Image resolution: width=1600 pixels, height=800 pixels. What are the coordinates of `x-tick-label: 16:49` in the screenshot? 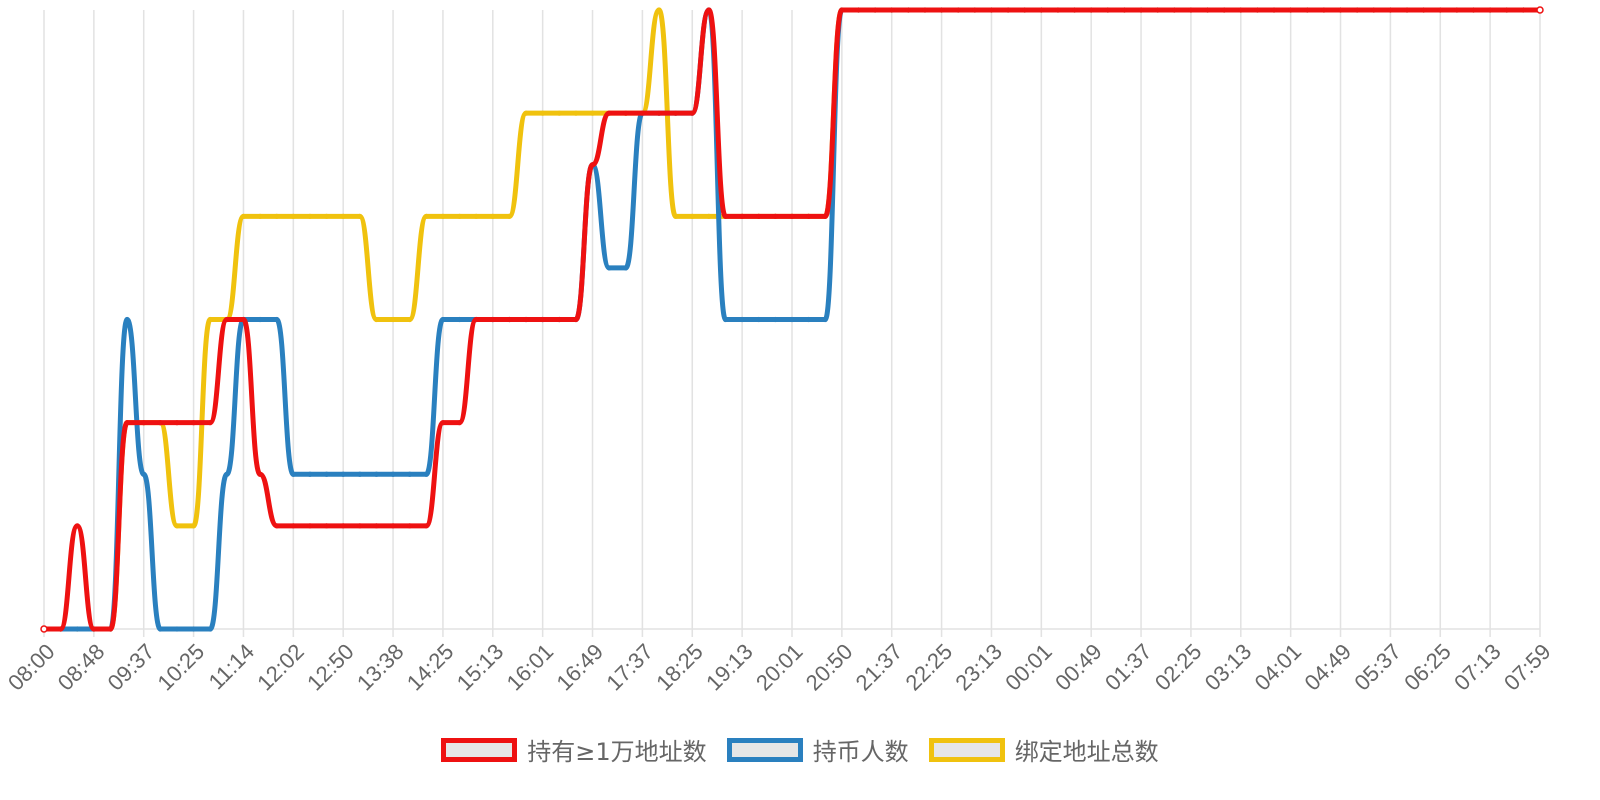 It's located at (579, 667).